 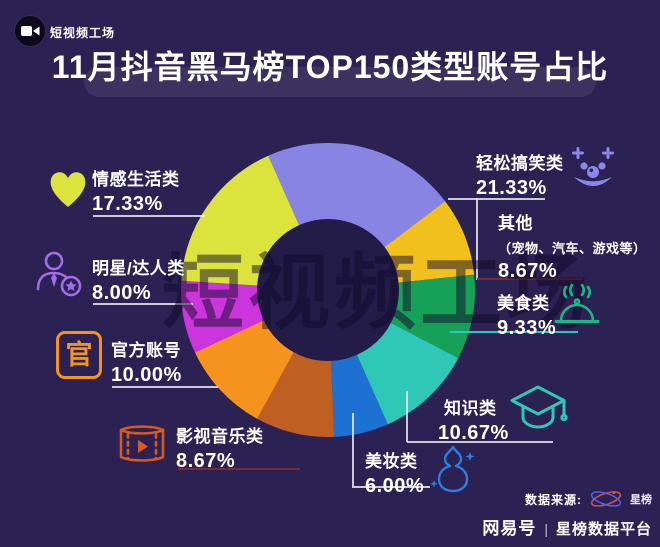 I want to click on leader-line-celebrity, so click(x=143, y=304).